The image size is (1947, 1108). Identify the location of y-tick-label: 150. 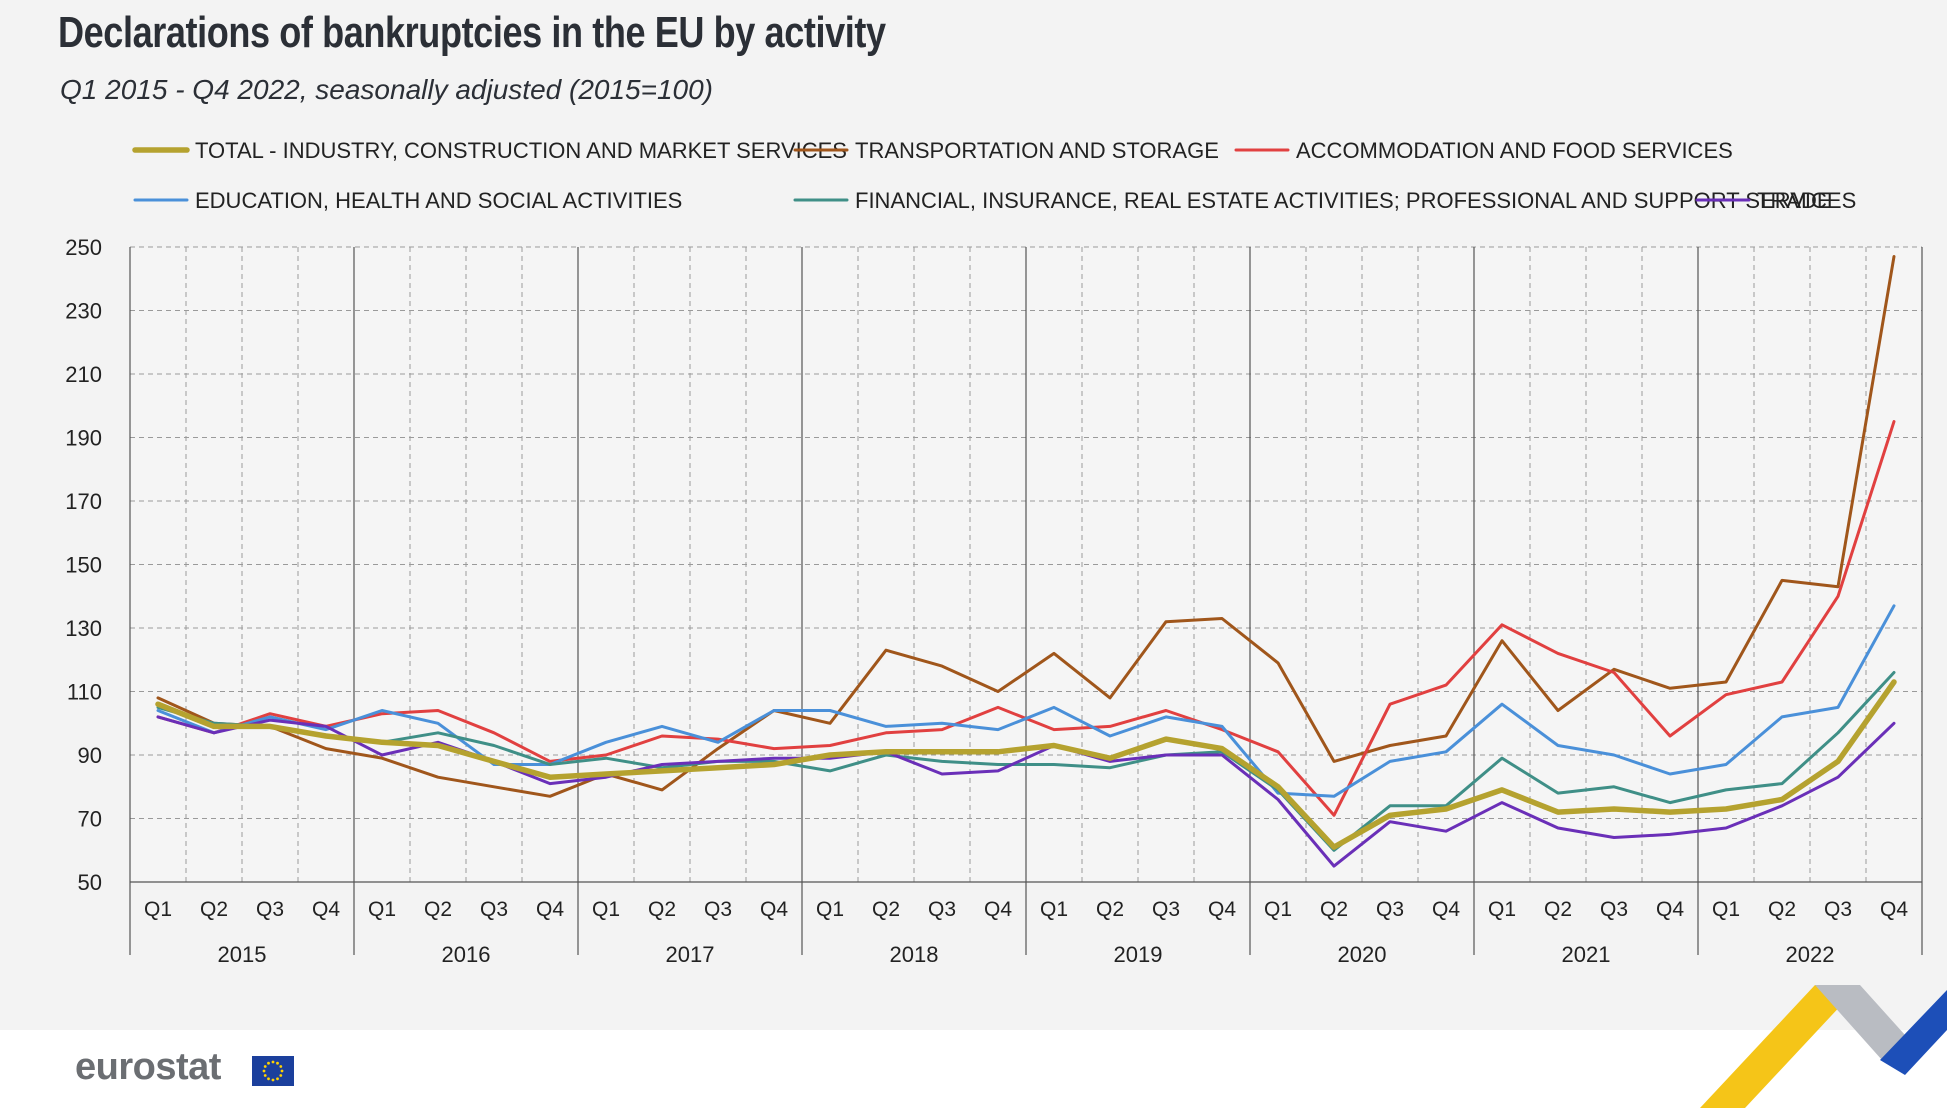
(83, 565).